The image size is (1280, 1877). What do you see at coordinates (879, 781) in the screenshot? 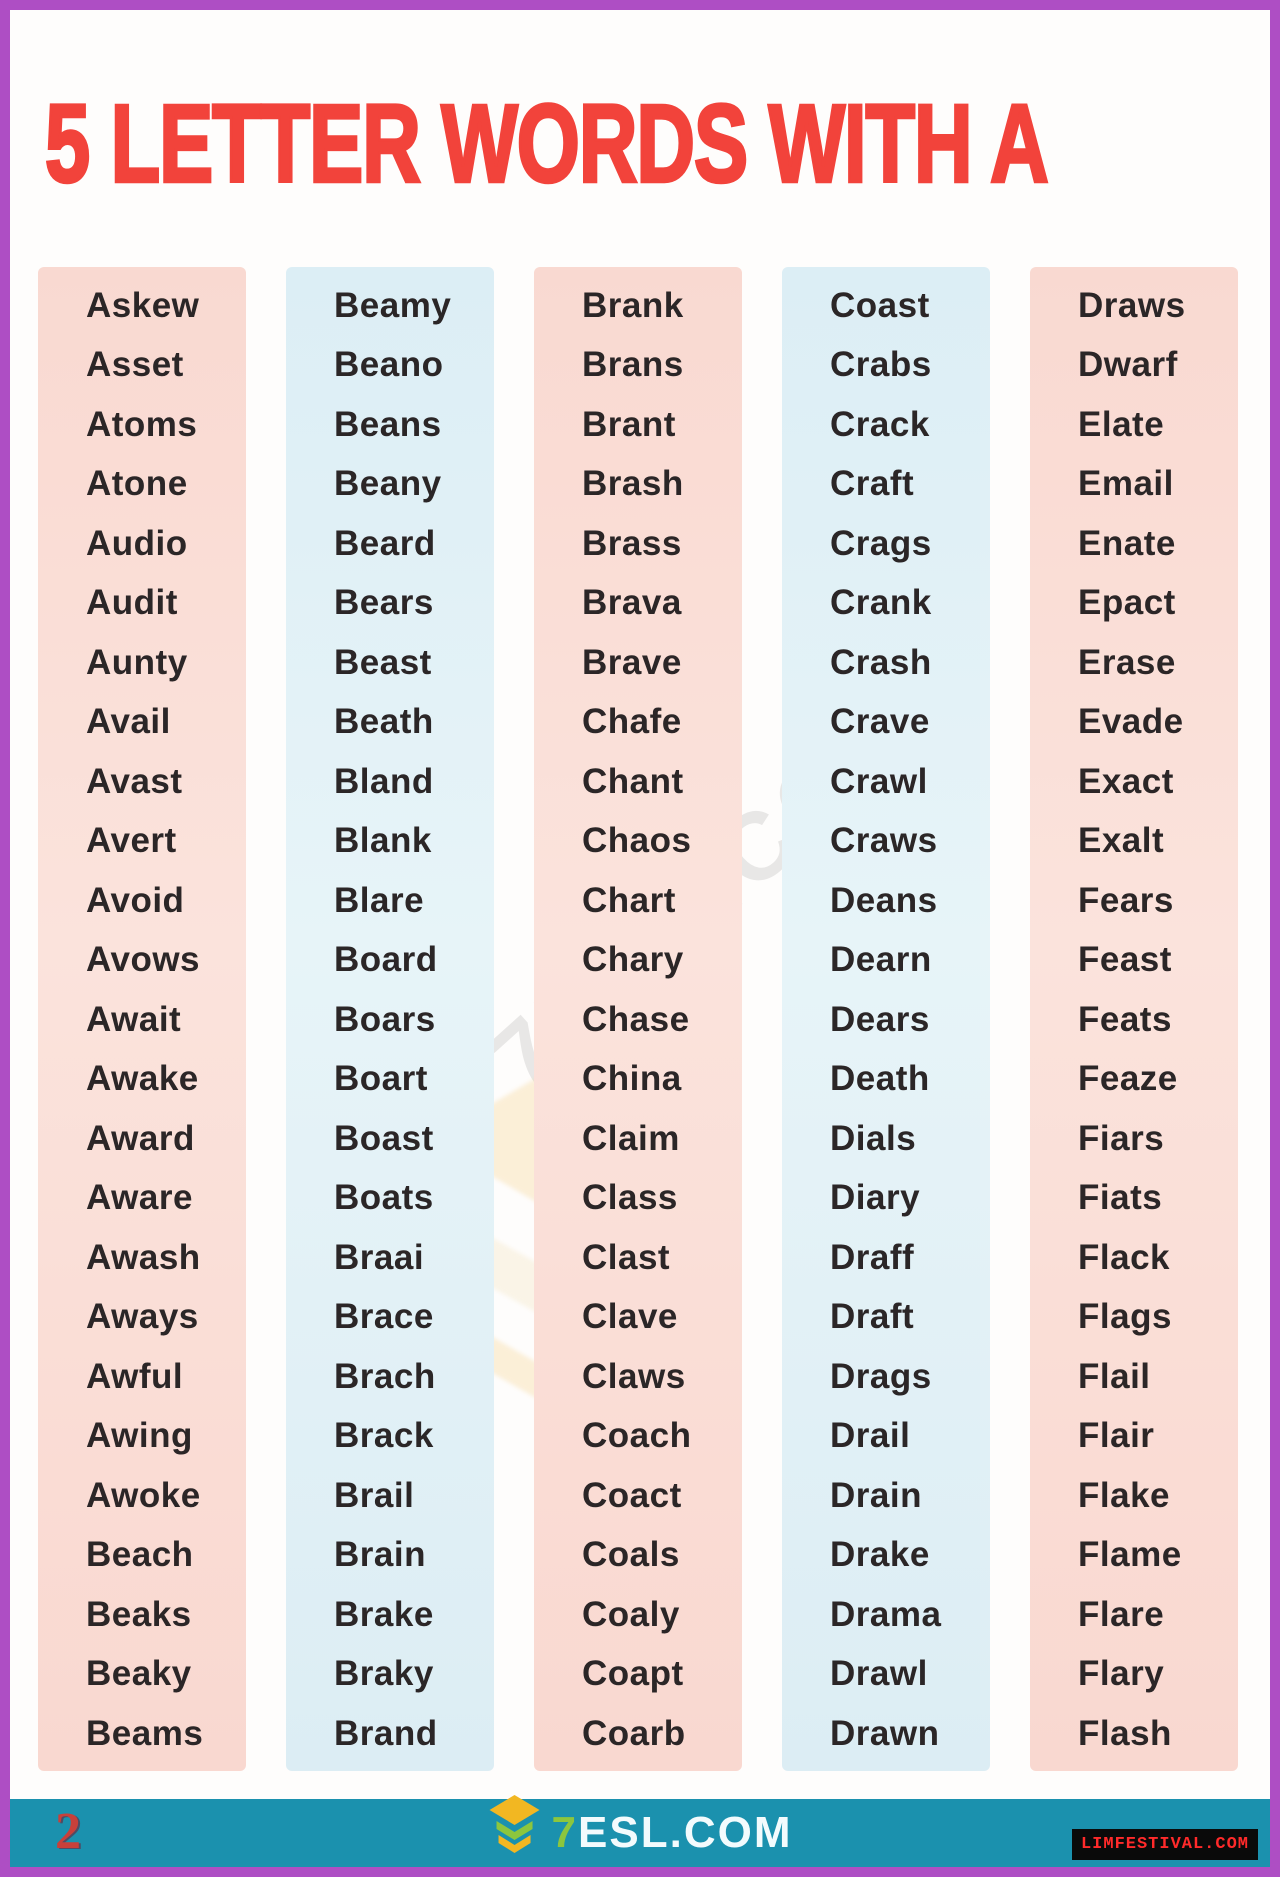
I see `word-item: Crawl` at bounding box center [879, 781].